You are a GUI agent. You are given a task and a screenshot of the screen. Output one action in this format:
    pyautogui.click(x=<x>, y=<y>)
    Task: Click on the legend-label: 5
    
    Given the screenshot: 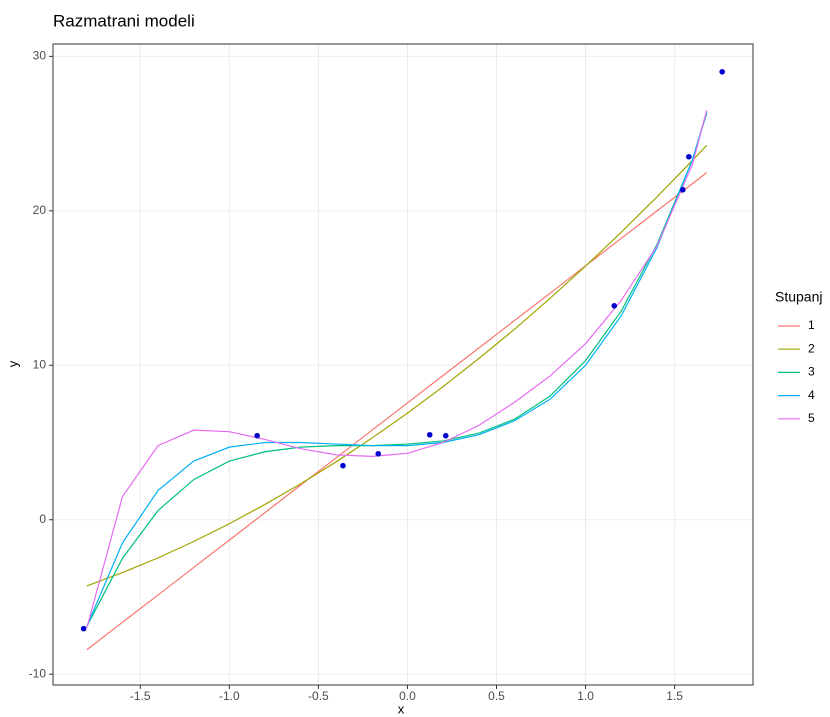 What is the action you would take?
    pyautogui.click(x=811, y=418)
    